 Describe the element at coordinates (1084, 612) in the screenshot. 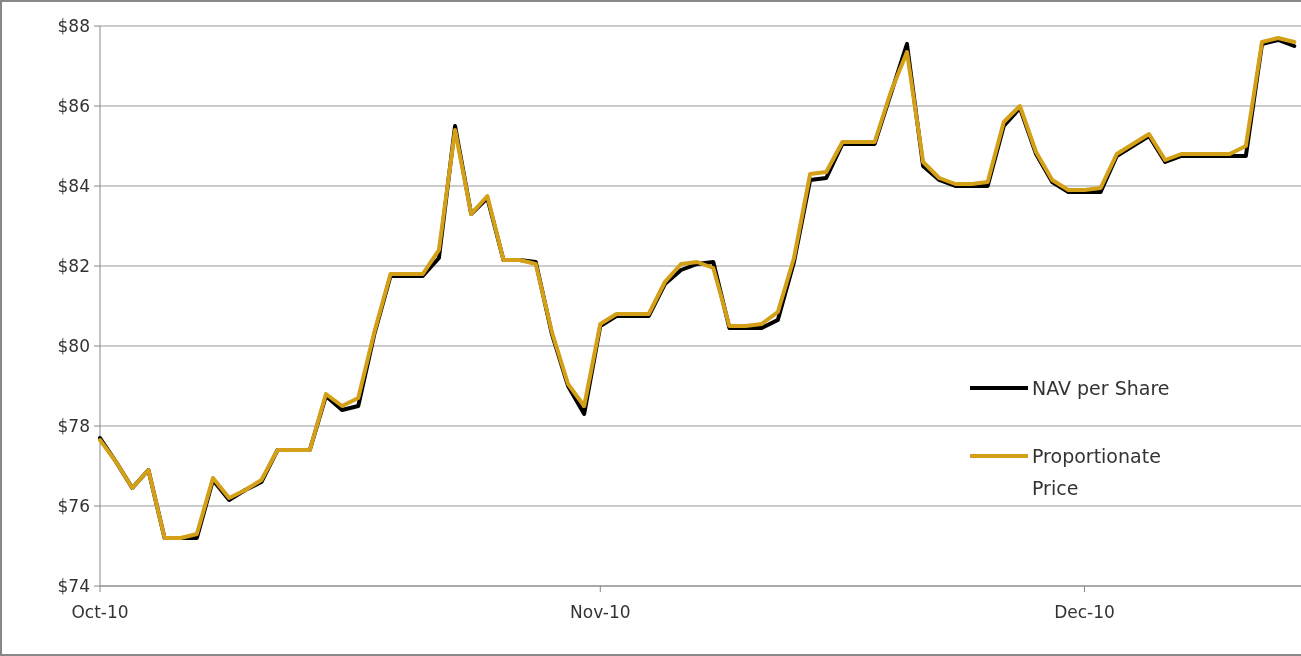

I see `x-tick-label: Dec-10` at that location.